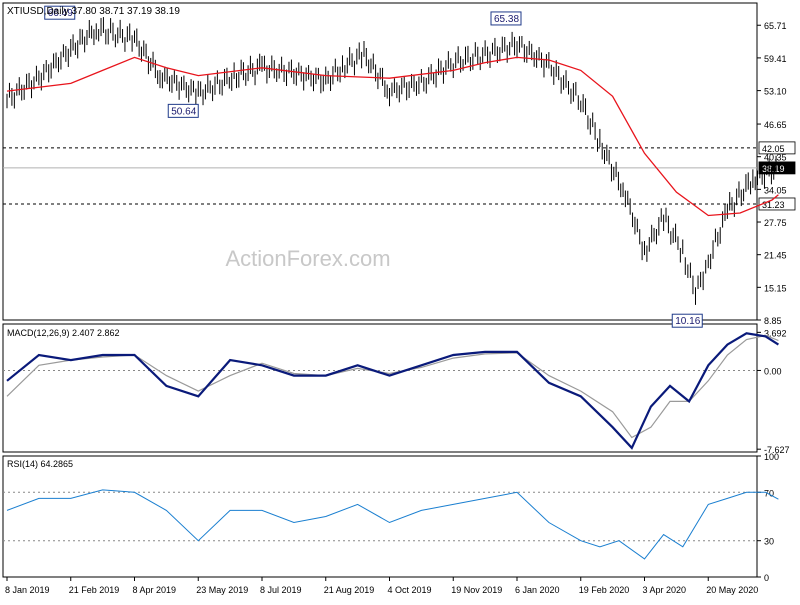  Describe the element at coordinates (349, 590) in the screenshot. I see `x-tick-label: 21 Aug 2019` at that location.